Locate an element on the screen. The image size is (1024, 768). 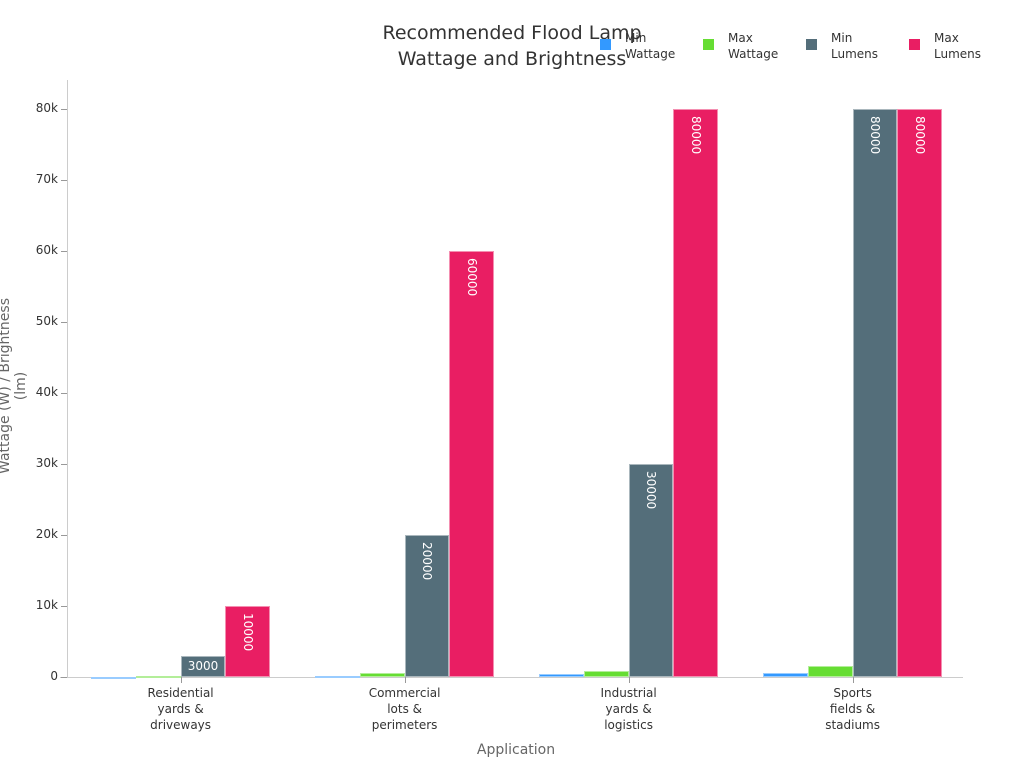
bar: 3000 is located at coordinates (203, 666).